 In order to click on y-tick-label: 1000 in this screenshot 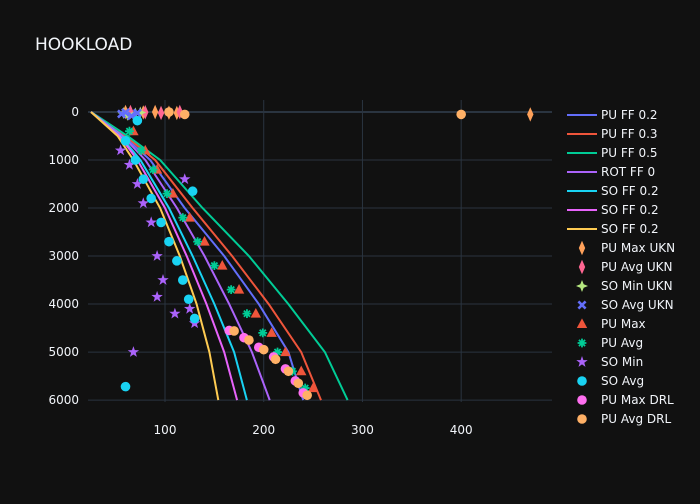, I will do `click(63, 160)`.